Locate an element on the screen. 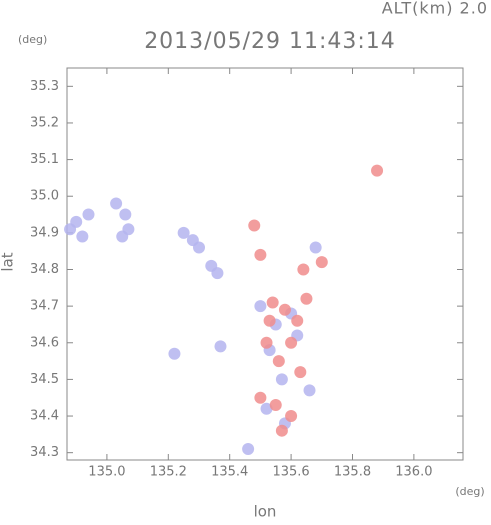  x-tick-label: 135.4 is located at coordinates (229, 472).